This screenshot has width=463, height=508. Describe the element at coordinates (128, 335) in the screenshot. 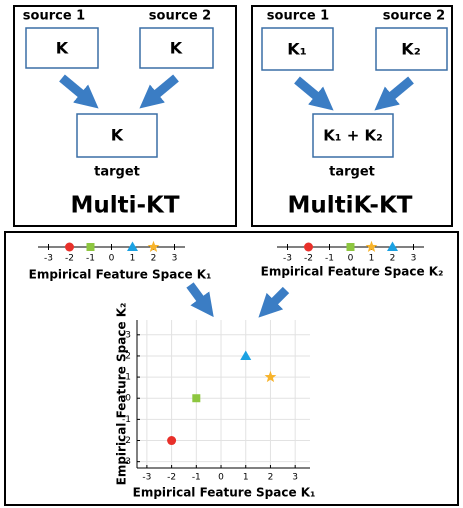

I see `y-tick-label: 3` at that location.